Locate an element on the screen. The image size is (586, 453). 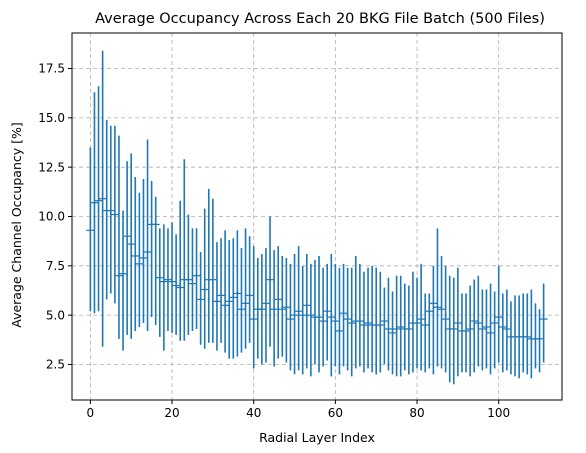
y-axis-ticks: 2.5 5.0 7.5 10.0 12.5 15.0 17.5 is located at coordinates (55, 217).